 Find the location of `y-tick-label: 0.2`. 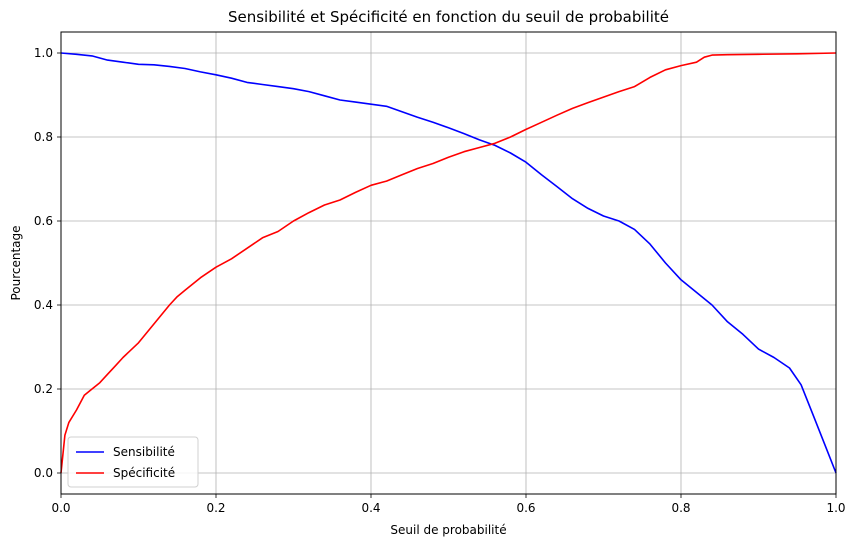

y-tick-label: 0.2 is located at coordinates (43, 389).